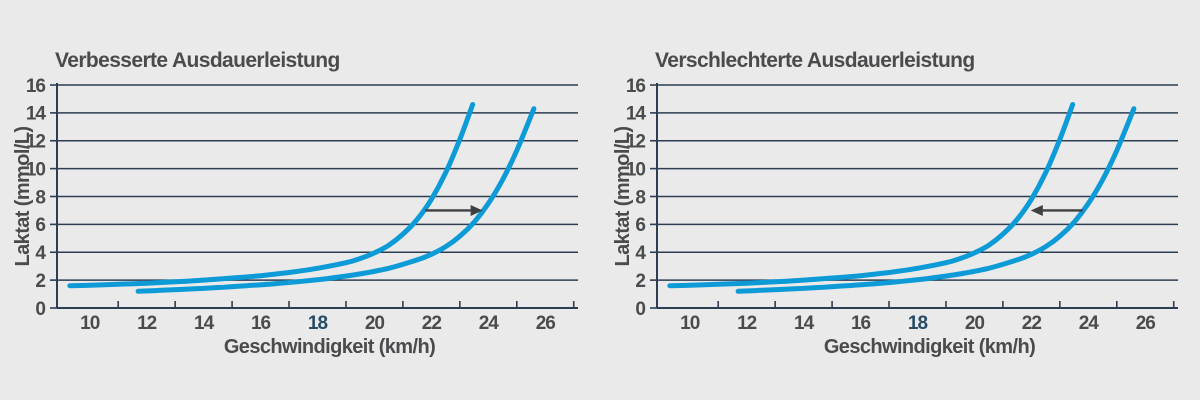 The width and height of the screenshot is (1200, 400). Describe the element at coordinates (454, 210) in the screenshot. I see `curve-shift-arrow-right` at that location.